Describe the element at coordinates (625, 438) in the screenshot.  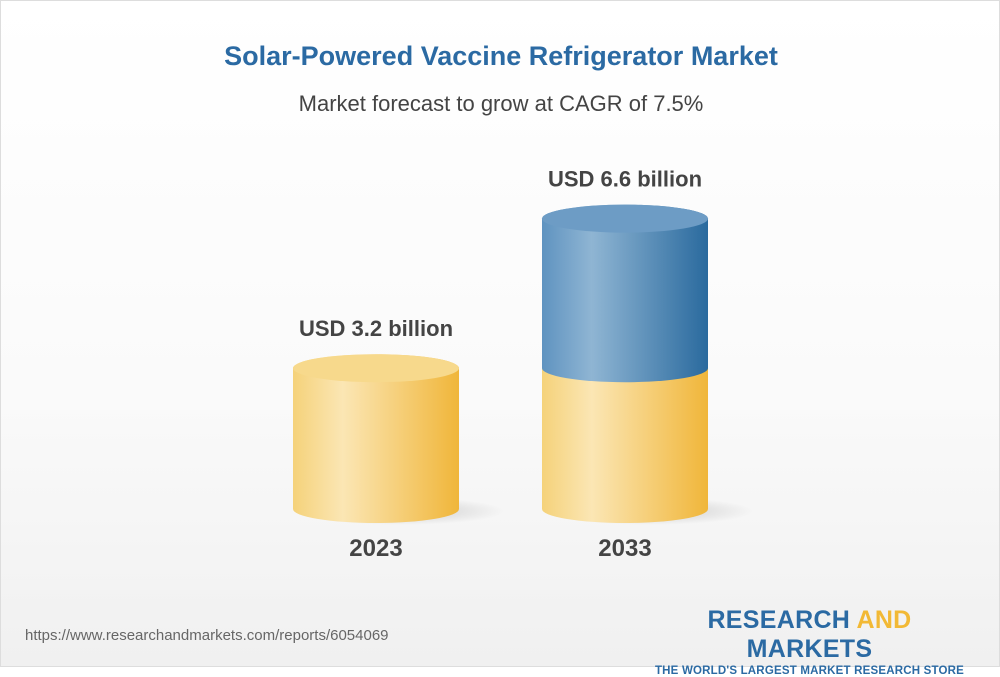
I see `cylinder-base-2033` at that location.